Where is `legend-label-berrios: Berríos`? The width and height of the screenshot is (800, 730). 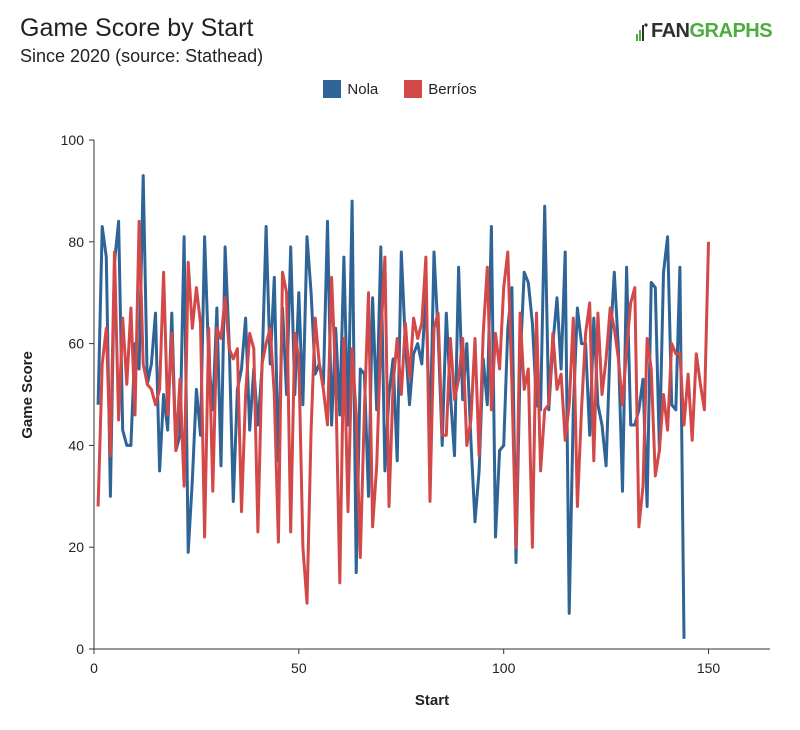
legend-label-berrios: Berríos is located at coordinates (452, 89).